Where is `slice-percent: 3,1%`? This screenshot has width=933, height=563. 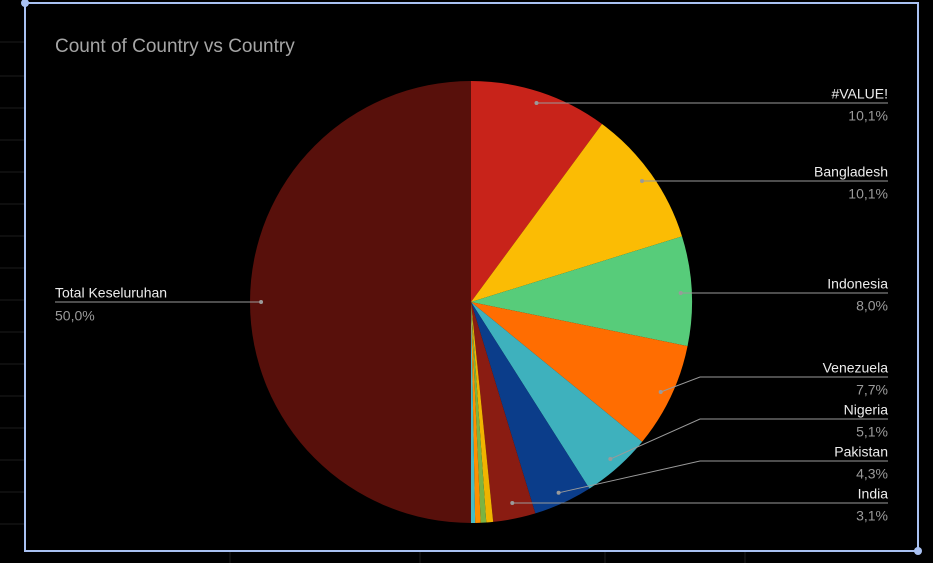
slice-percent: 3,1% is located at coordinates (872, 516).